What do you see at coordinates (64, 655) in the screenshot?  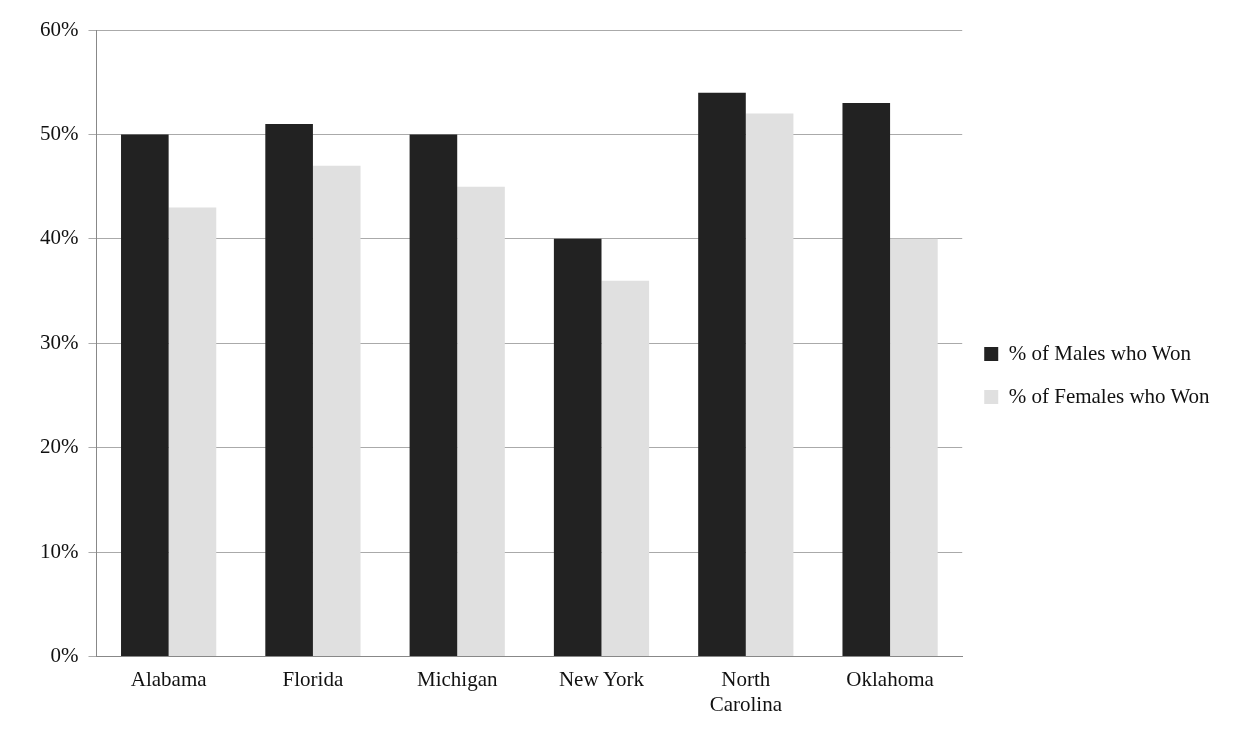 I see `y-tick-label: 0%` at bounding box center [64, 655].